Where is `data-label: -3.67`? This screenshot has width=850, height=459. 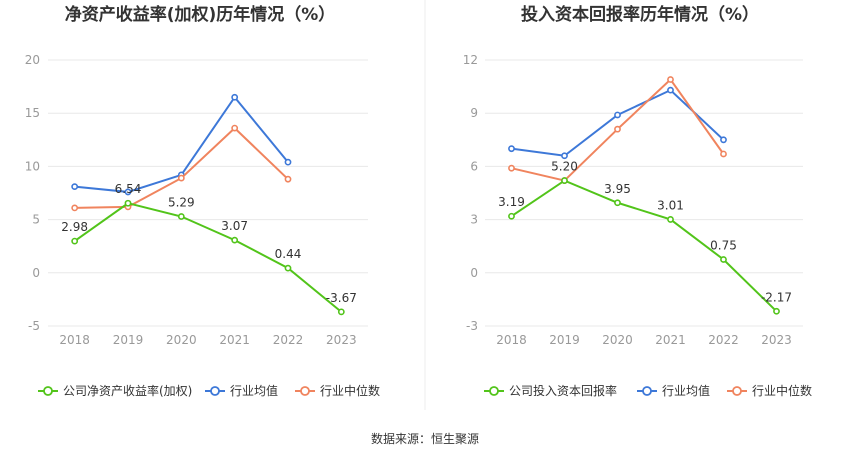
data-label: -3.67 is located at coordinates (341, 298).